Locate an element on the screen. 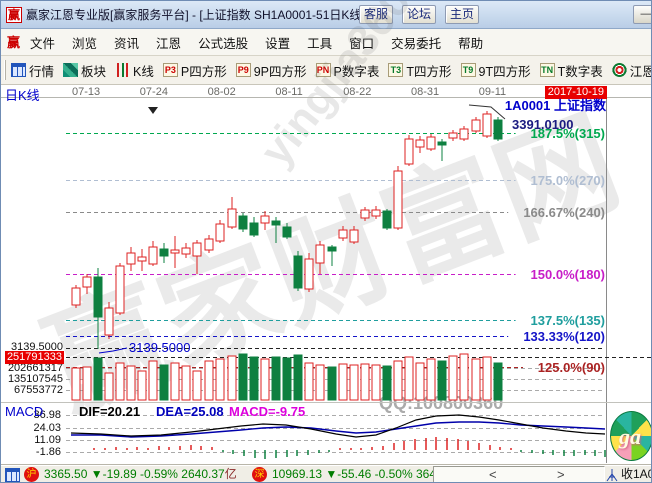 The height and width of the screenshot is (483, 652). toolbar-P四方形-icon: P3 is located at coordinates (170, 70).